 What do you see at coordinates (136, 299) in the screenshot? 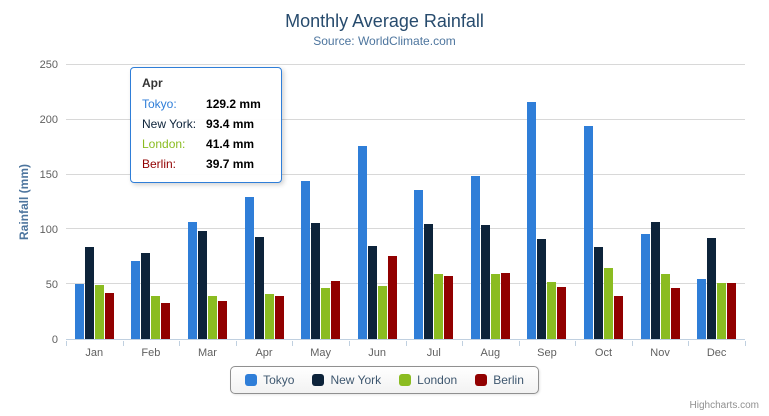
I see `bar-tokyo-feb` at bounding box center [136, 299].